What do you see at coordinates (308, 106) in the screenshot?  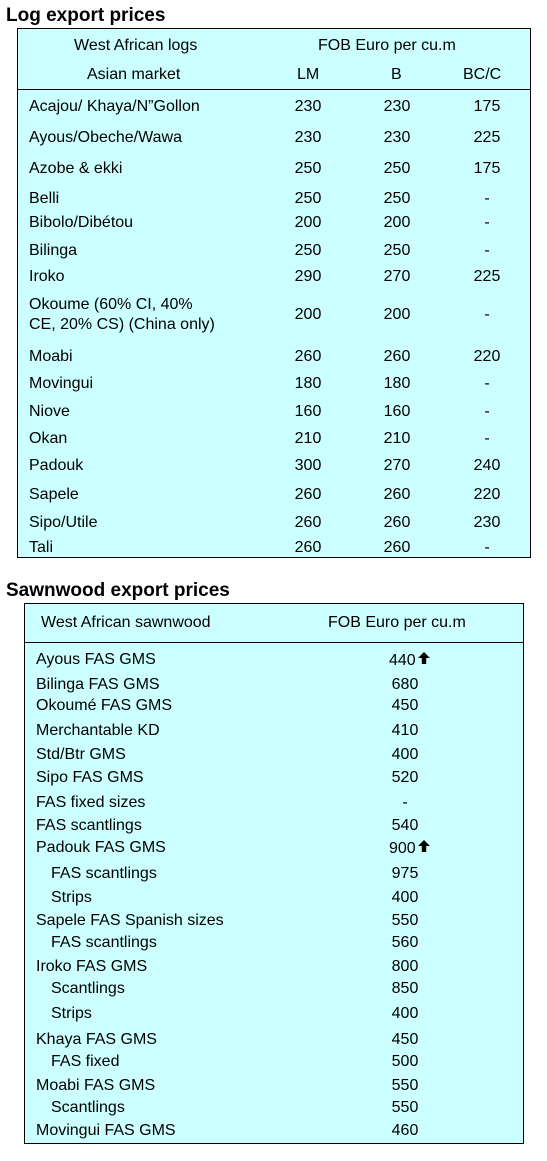 I see `log-price-lm: 230` at bounding box center [308, 106].